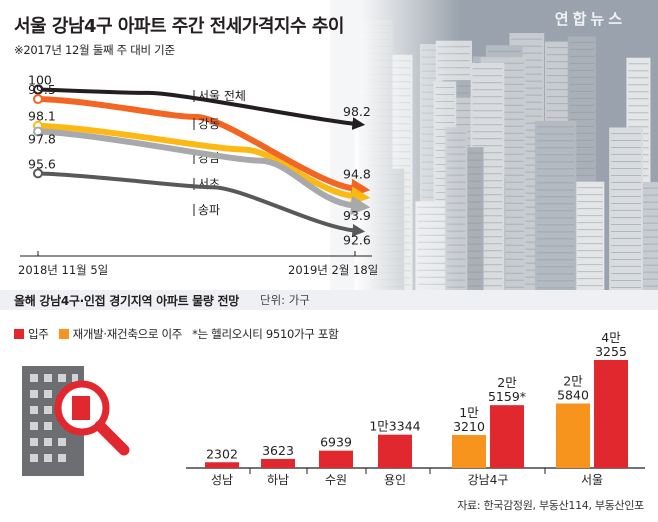 This screenshot has width=658, height=522. I want to click on series-name-label: 송파, so click(209, 210).